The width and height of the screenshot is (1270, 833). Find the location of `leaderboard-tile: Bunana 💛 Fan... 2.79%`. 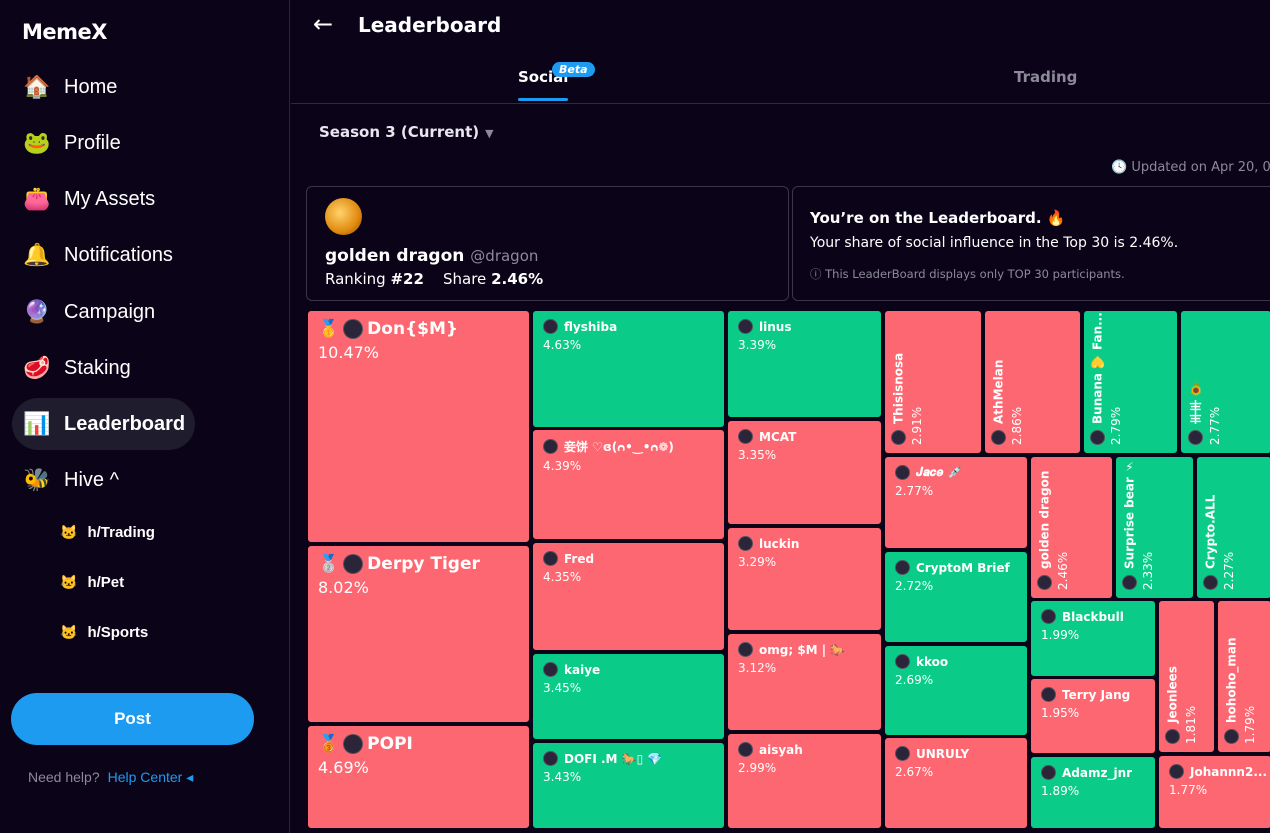

leaderboard-tile: Bunana 💛 Fan... 2.79% is located at coordinates (1130, 382).